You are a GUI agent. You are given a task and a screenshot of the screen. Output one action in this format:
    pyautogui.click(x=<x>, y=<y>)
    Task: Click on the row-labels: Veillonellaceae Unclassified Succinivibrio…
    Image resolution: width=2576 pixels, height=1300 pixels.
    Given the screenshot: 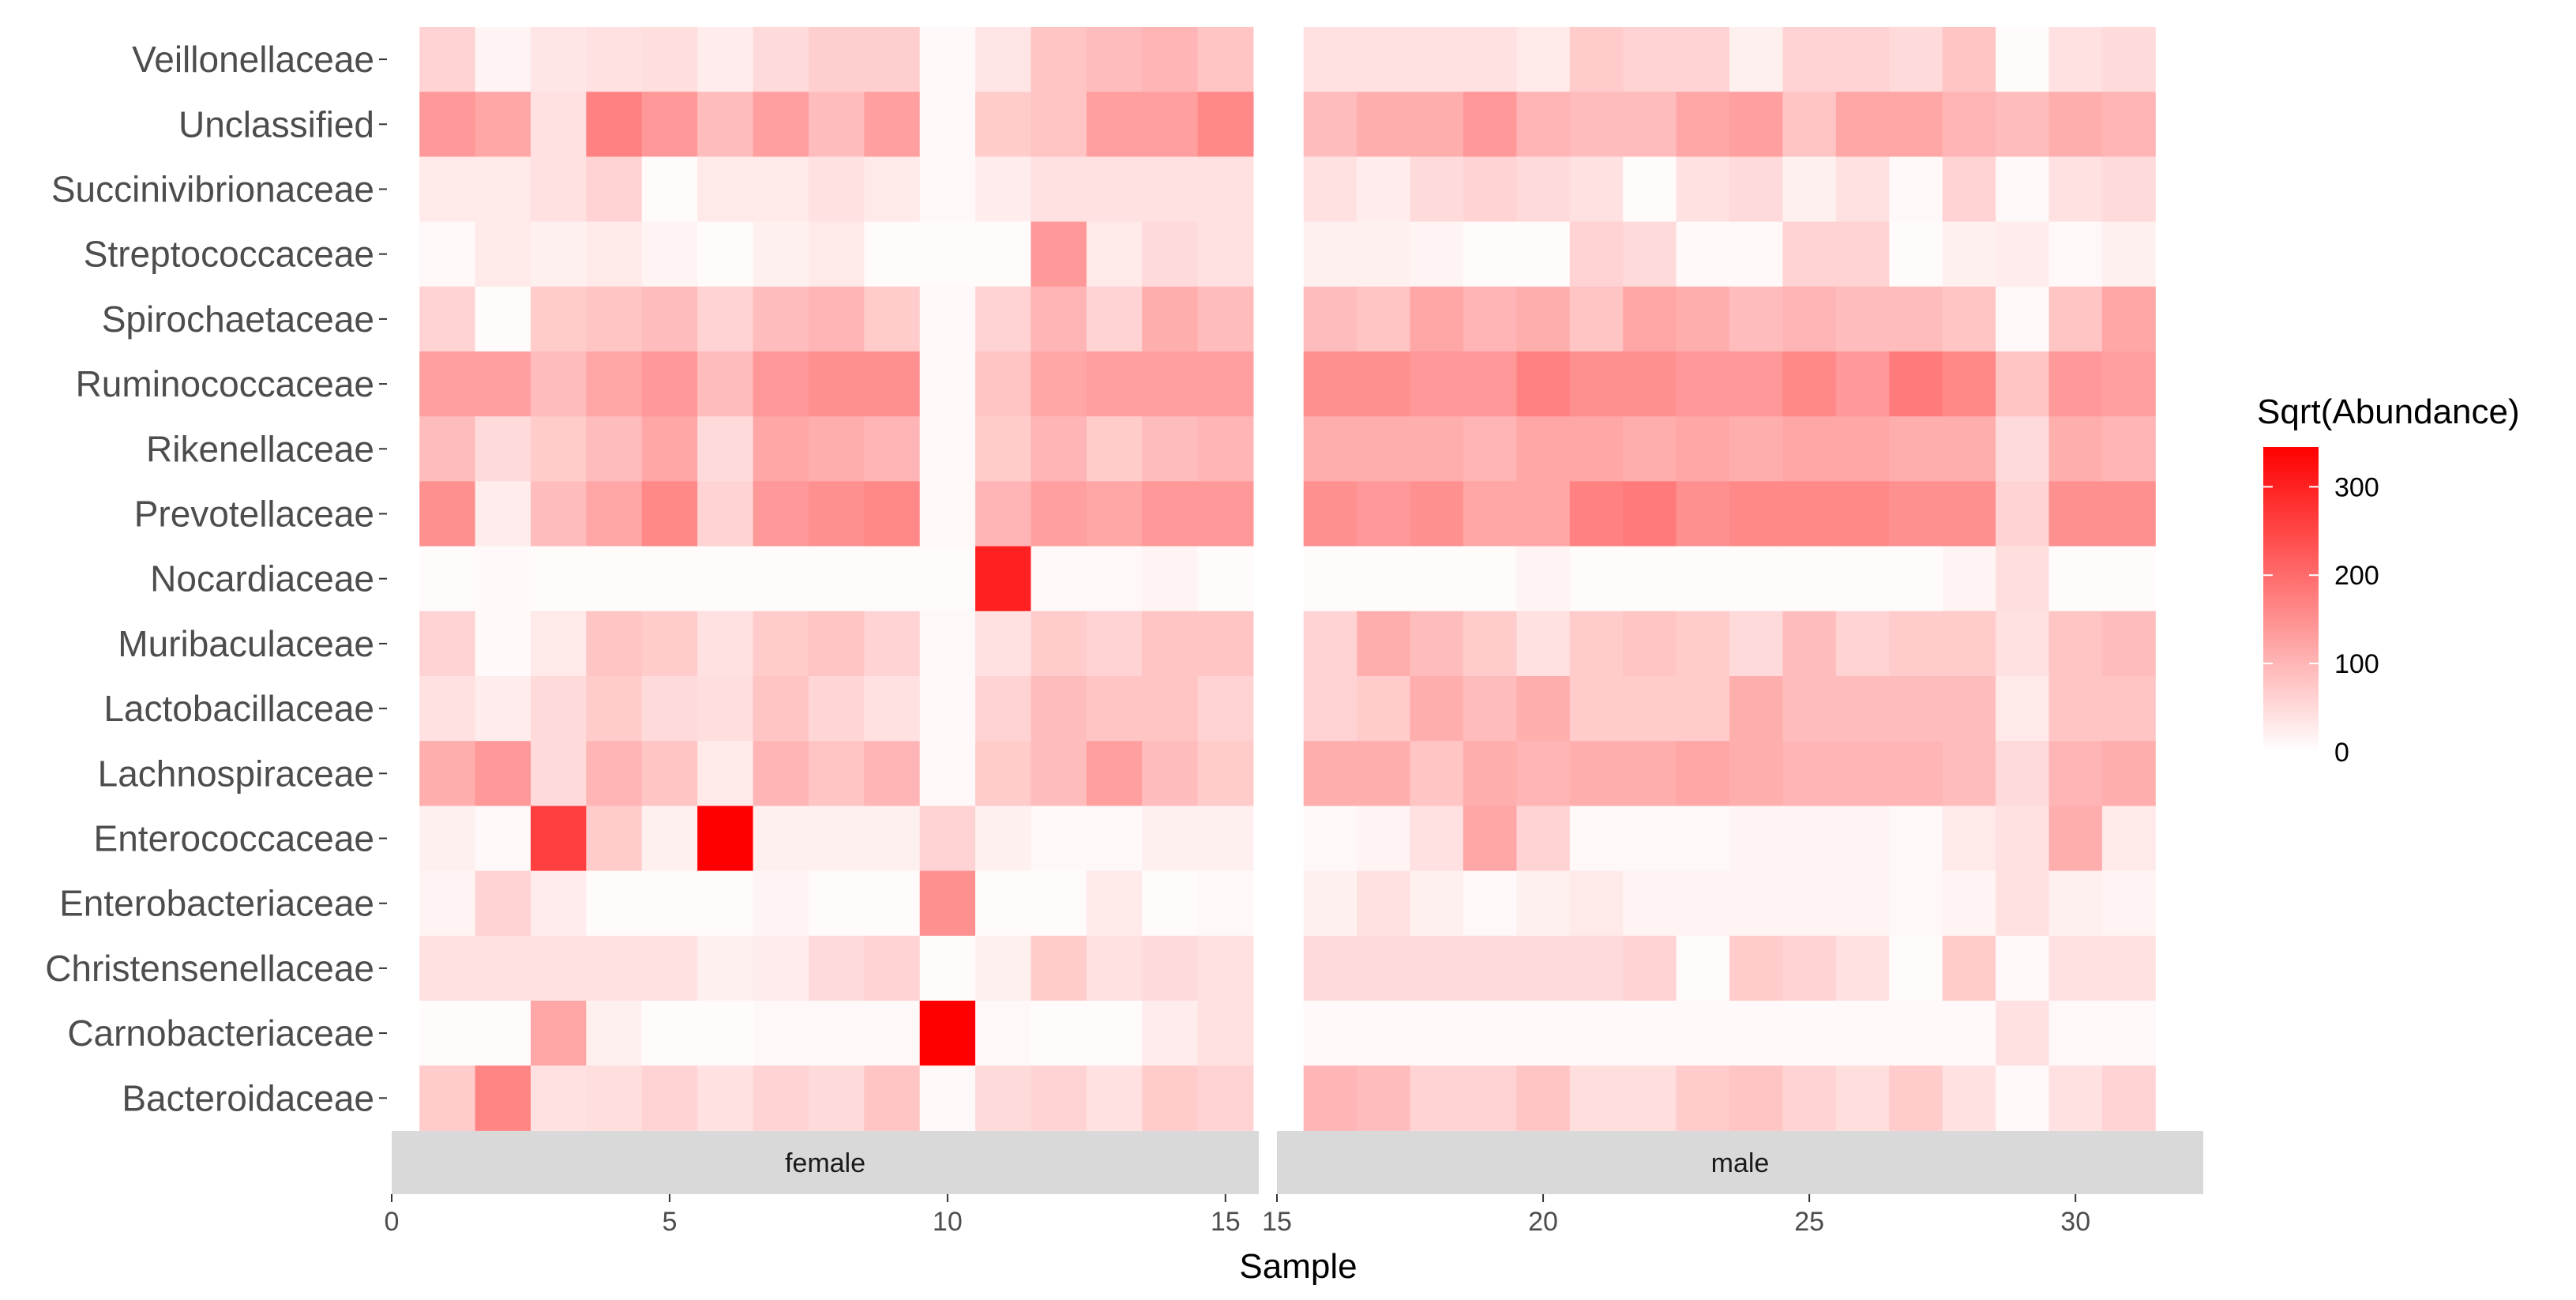 What is the action you would take?
    pyautogui.click(x=216, y=578)
    